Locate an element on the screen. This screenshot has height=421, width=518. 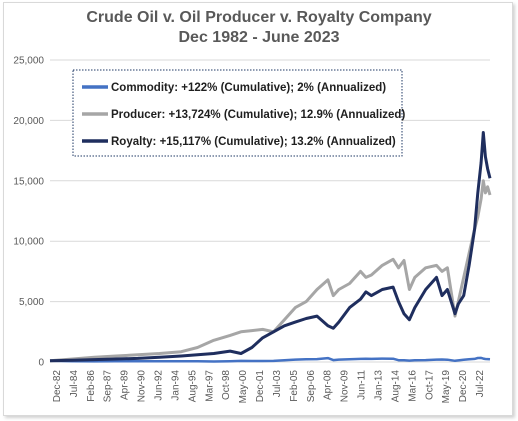
x-tick-label: Aug-95 is located at coordinates (192, 386).